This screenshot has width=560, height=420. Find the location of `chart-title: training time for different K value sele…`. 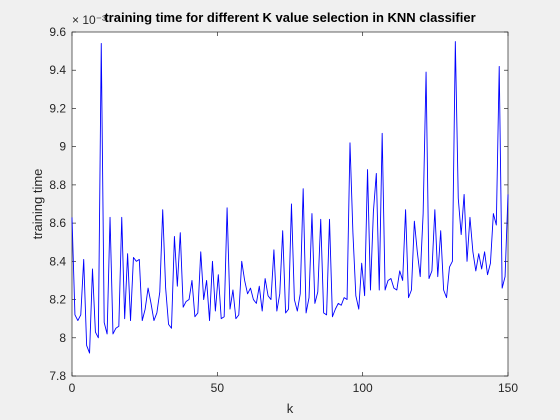

chart-title: training time for different K value sele… is located at coordinates (289, 17).